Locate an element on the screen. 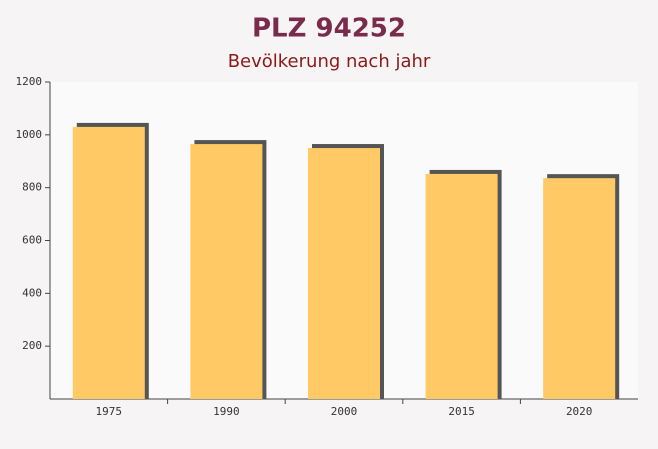  y-tick-label: 1000 is located at coordinates (29, 134).